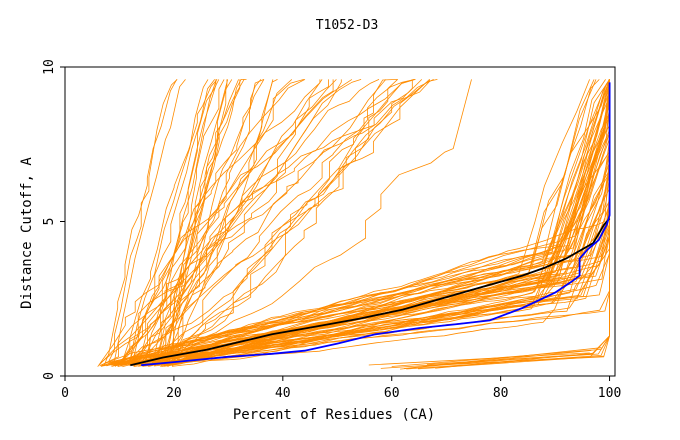 The width and height of the screenshot is (680, 440). I want to click on y-axis-label: Distance Cutoff, A, so click(27, 233).